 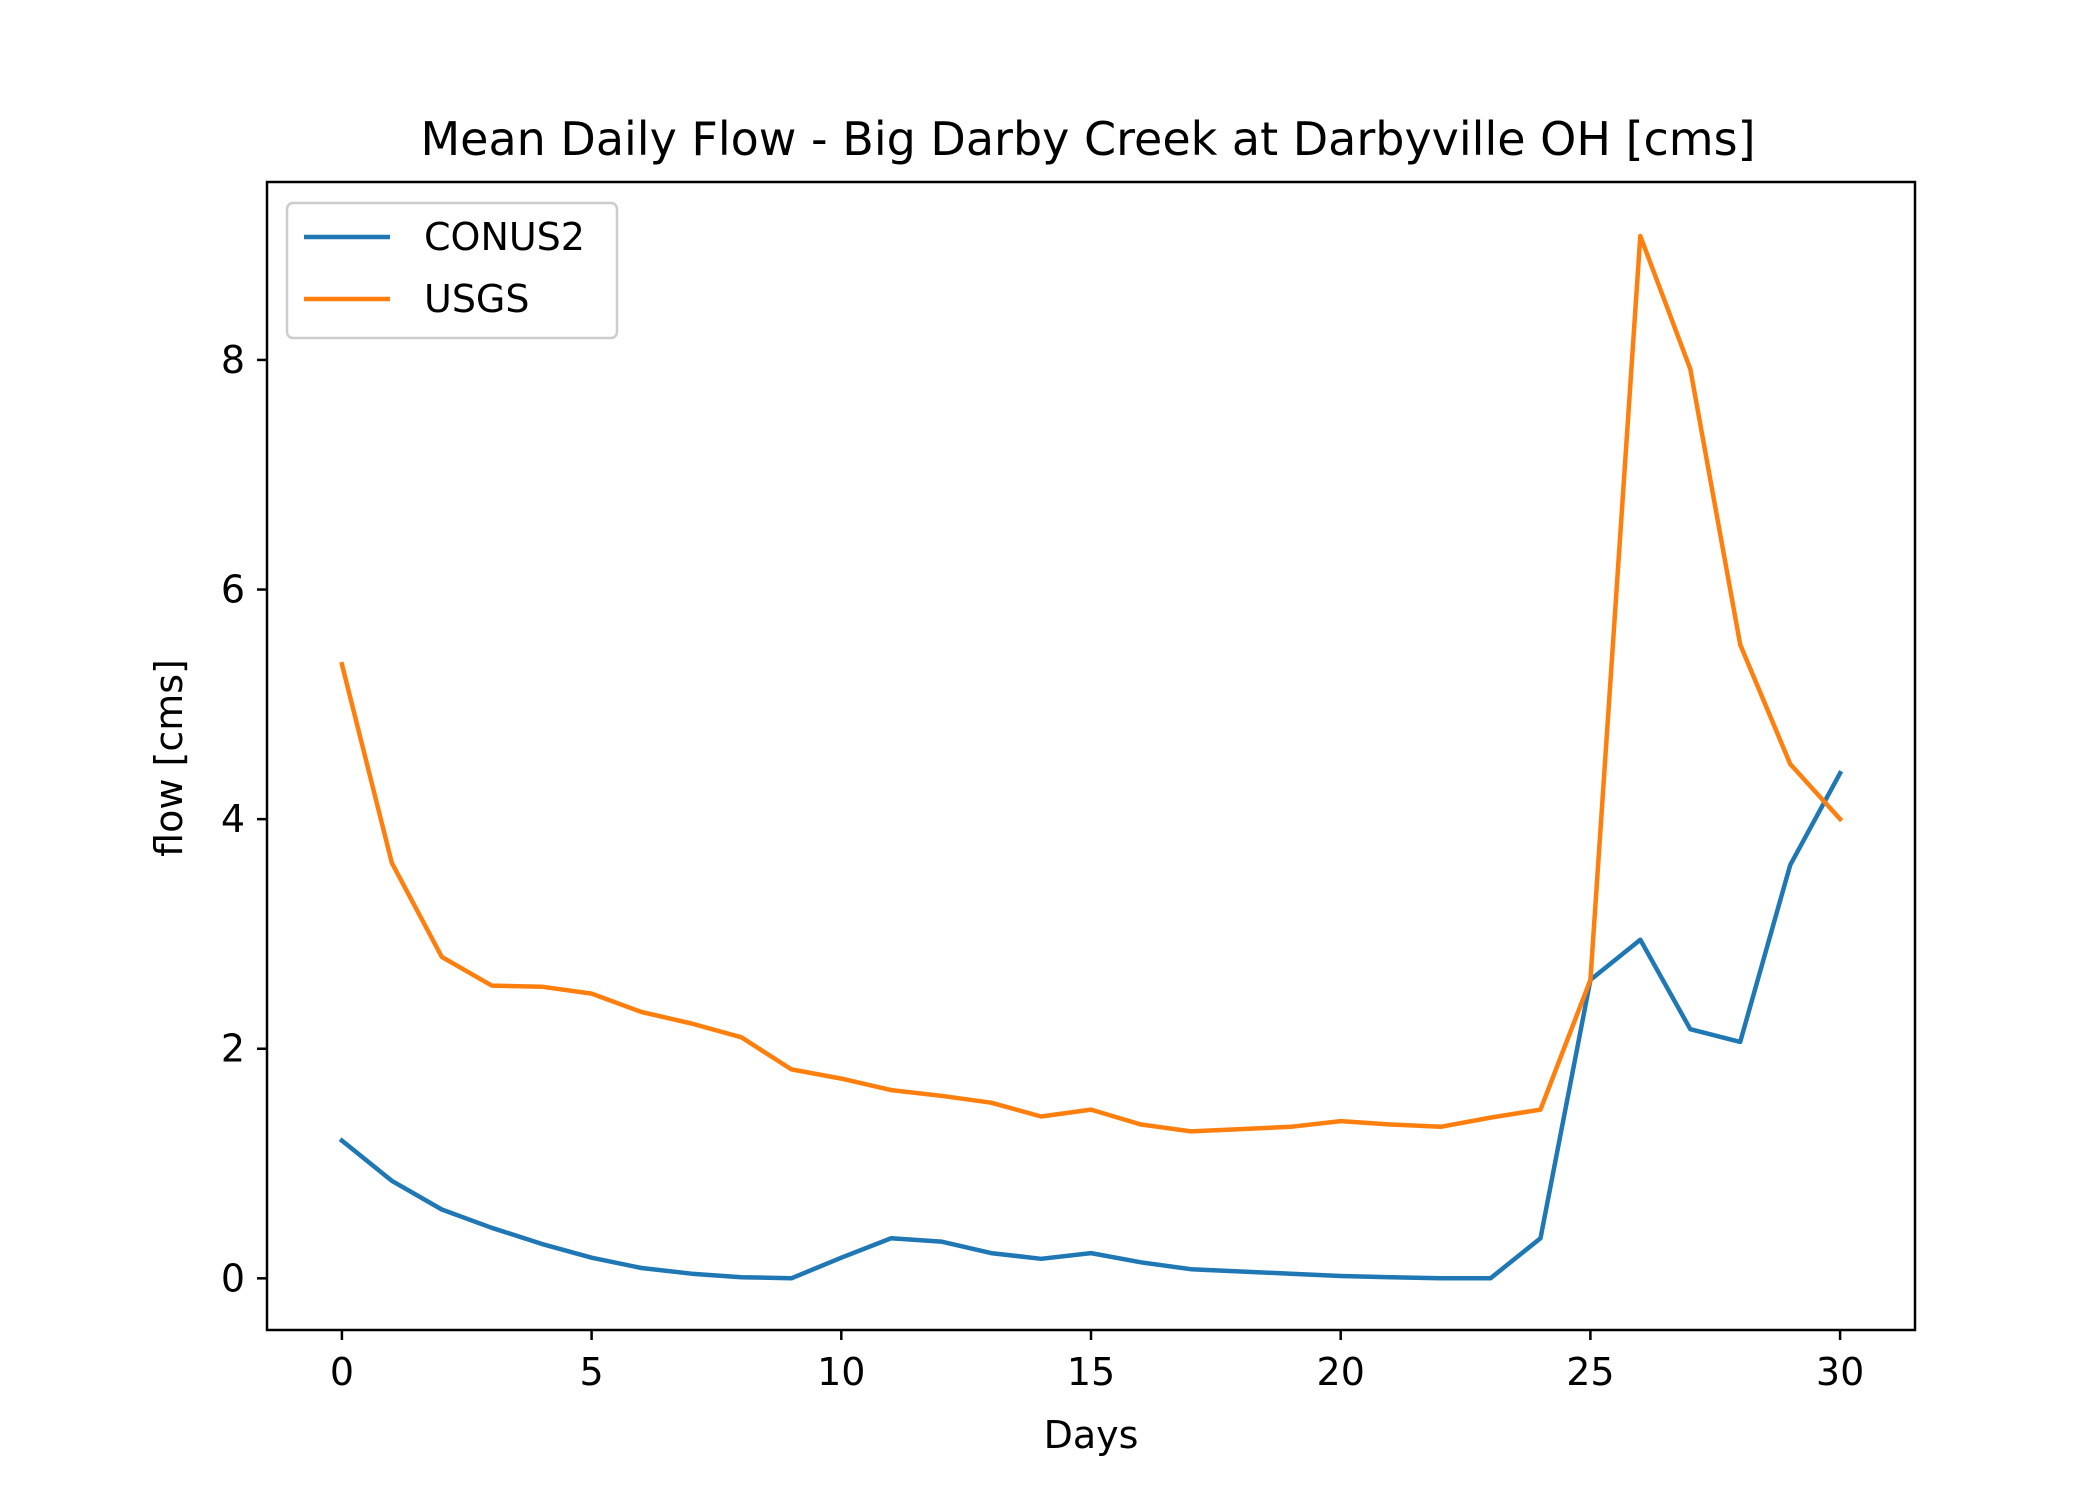 What do you see at coordinates (444, 268) in the screenshot?
I see `legend-items: CONUS2 USGS` at bounding box center [444, 268].